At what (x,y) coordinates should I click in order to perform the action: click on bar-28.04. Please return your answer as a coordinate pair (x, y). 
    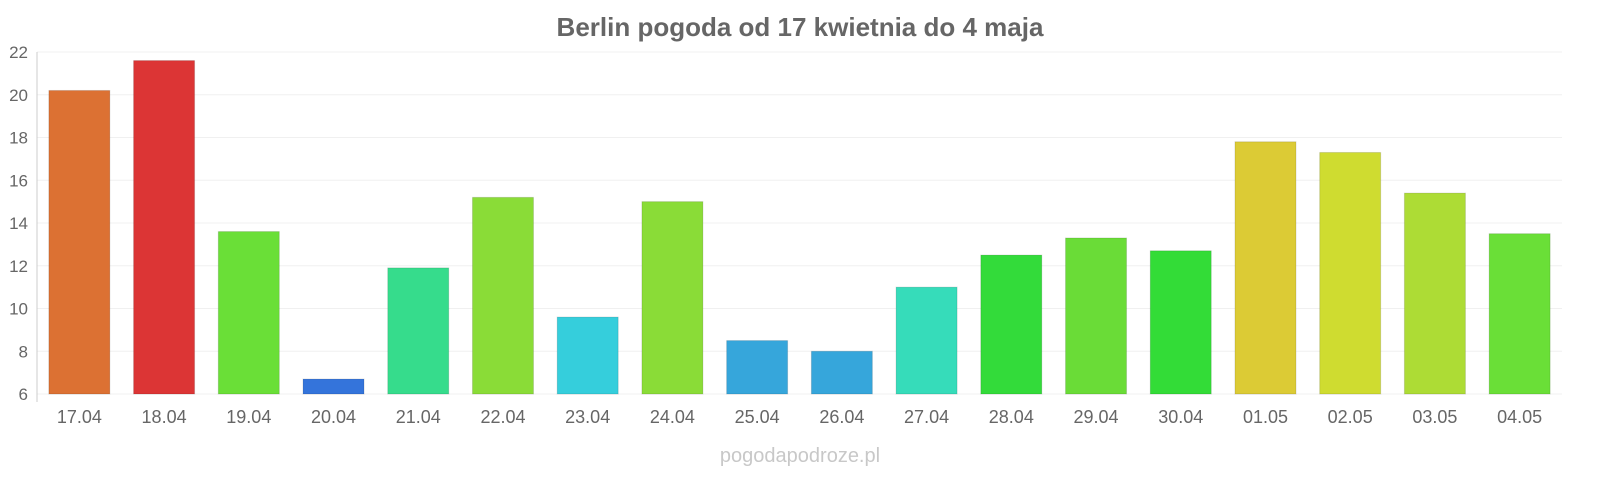
    Looking at the image, I should click on (1011, 324).